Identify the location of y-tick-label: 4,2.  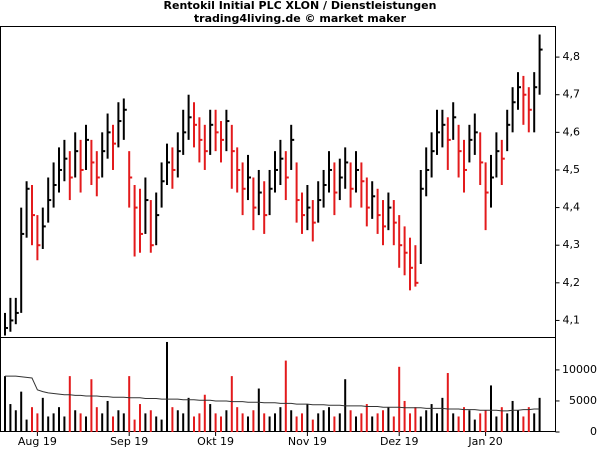
(572, 282).